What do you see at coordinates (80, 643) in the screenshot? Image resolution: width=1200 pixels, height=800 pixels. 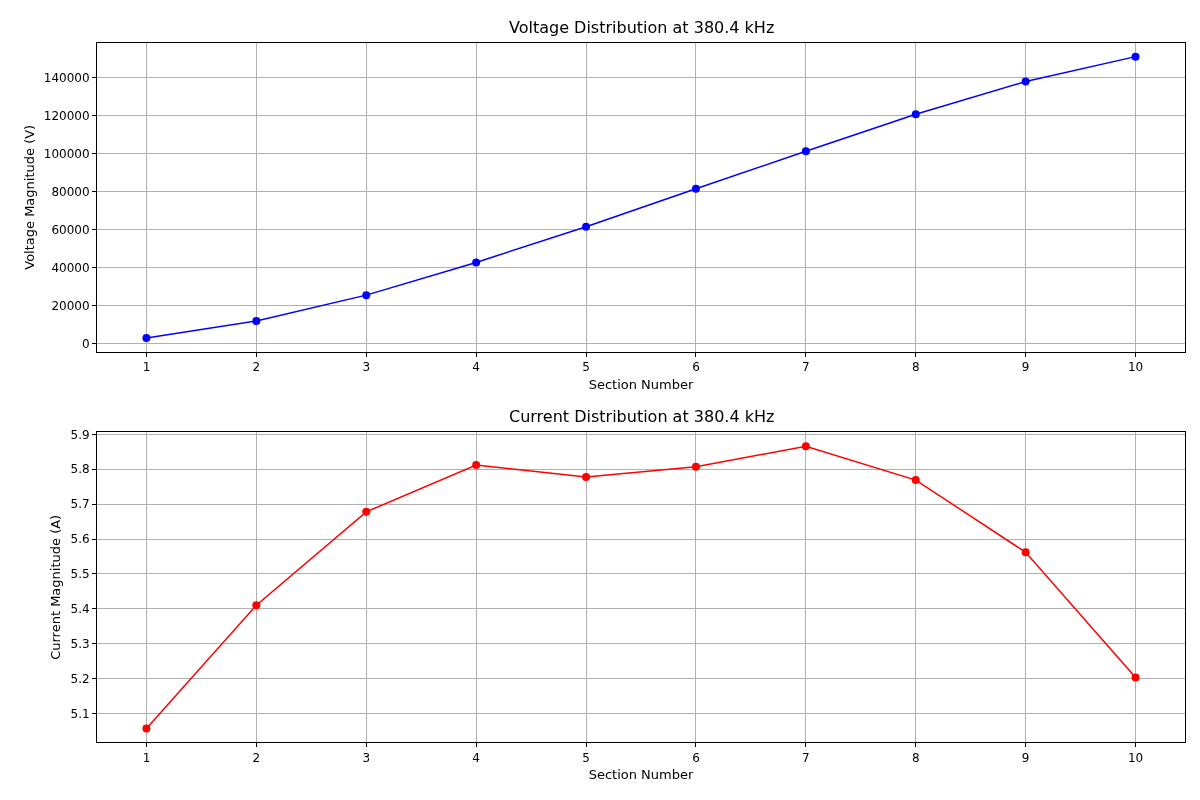 I see `y-tick-label: 5.3` at bounding box center [80, 643].